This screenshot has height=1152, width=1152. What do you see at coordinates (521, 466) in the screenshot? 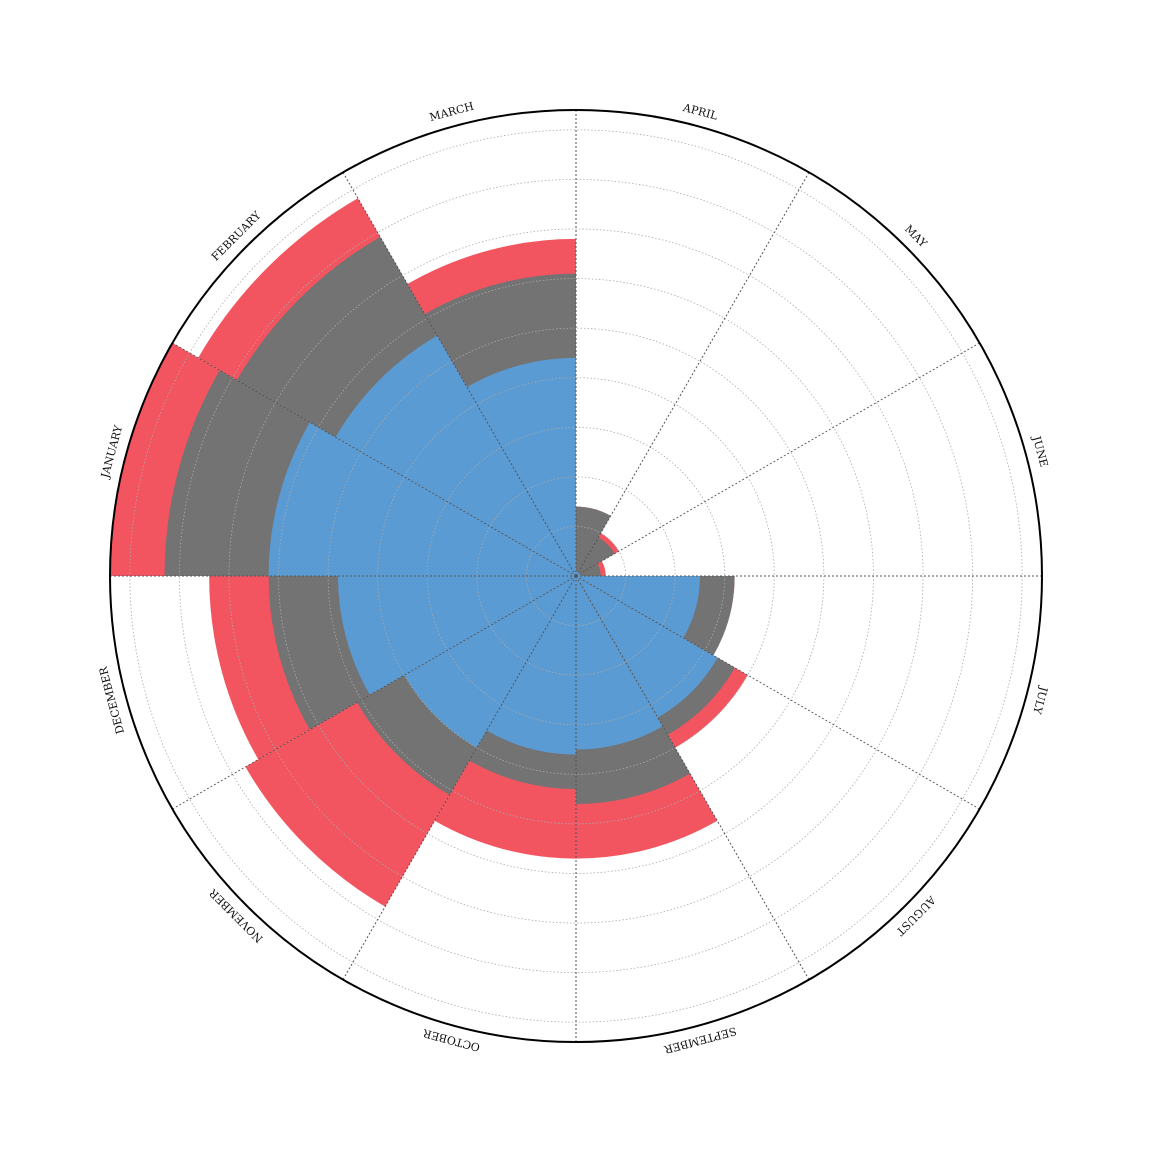
I see `wedge-series-3-march` at bounding box center [521, 466].